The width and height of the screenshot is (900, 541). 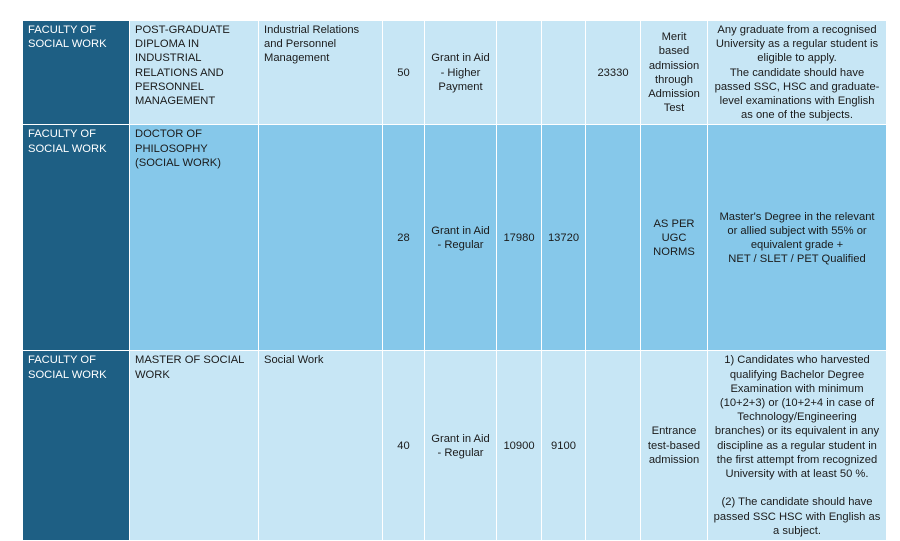 What do you see at coordinates (674, 238) in the screenshot?
I see `admission-cell: AS PER UGC NORMS` at bounding box center [674, 238].